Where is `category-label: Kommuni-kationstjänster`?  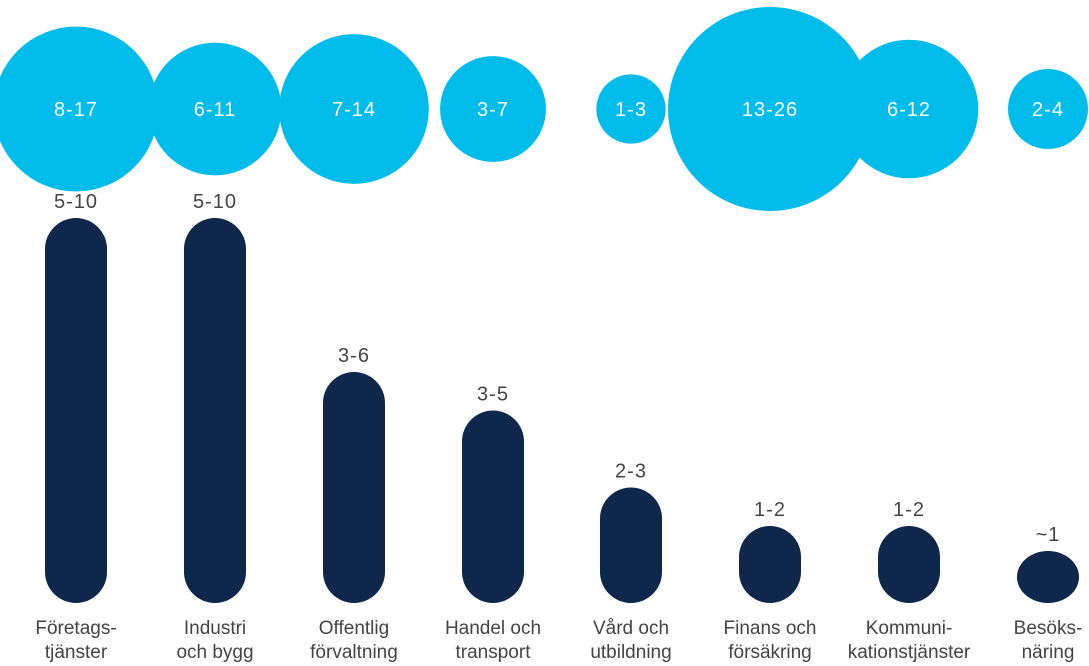
category-label: Kommuni-kationstjänster is located at coordinates (909, 640).